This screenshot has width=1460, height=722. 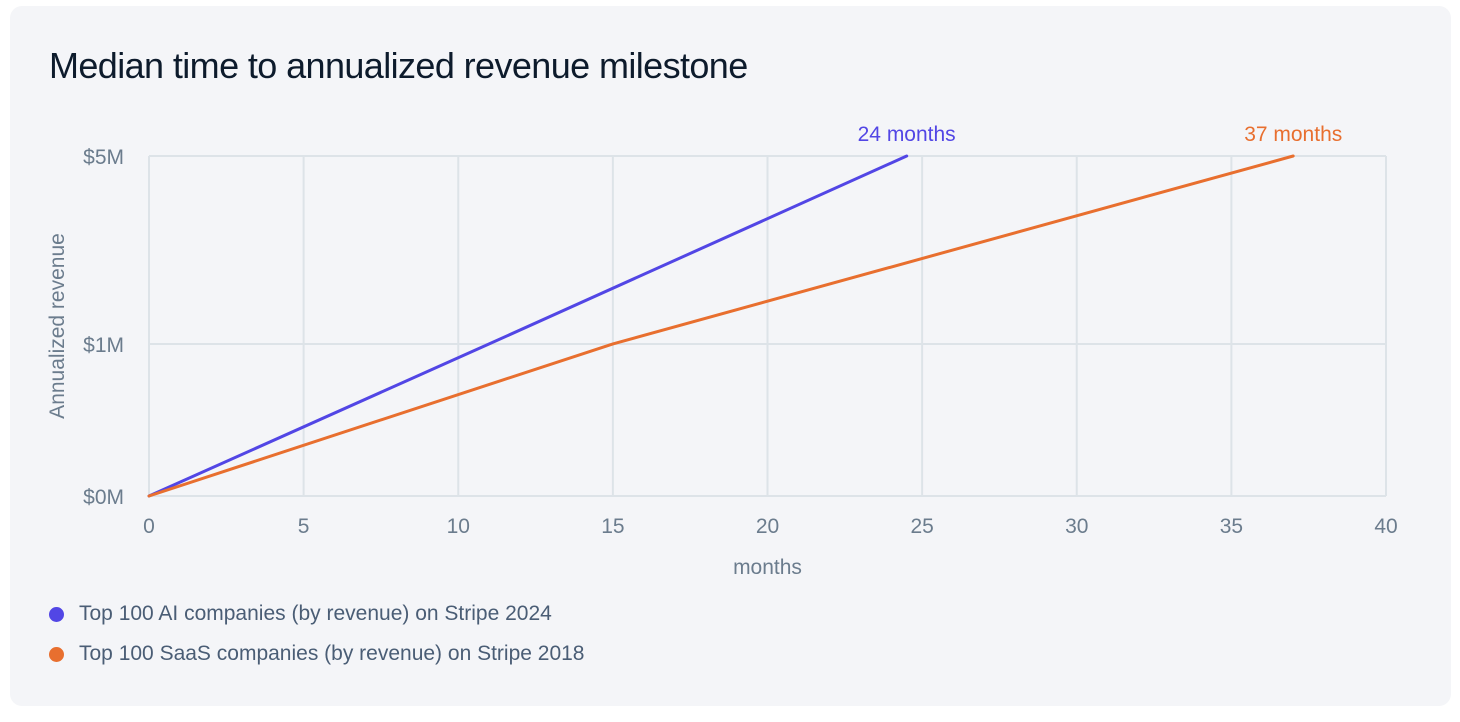 What do you see at coordinates (56, 614) in the screenshot?
I see `legend-dot-ai` at bounding box center [56, 614].